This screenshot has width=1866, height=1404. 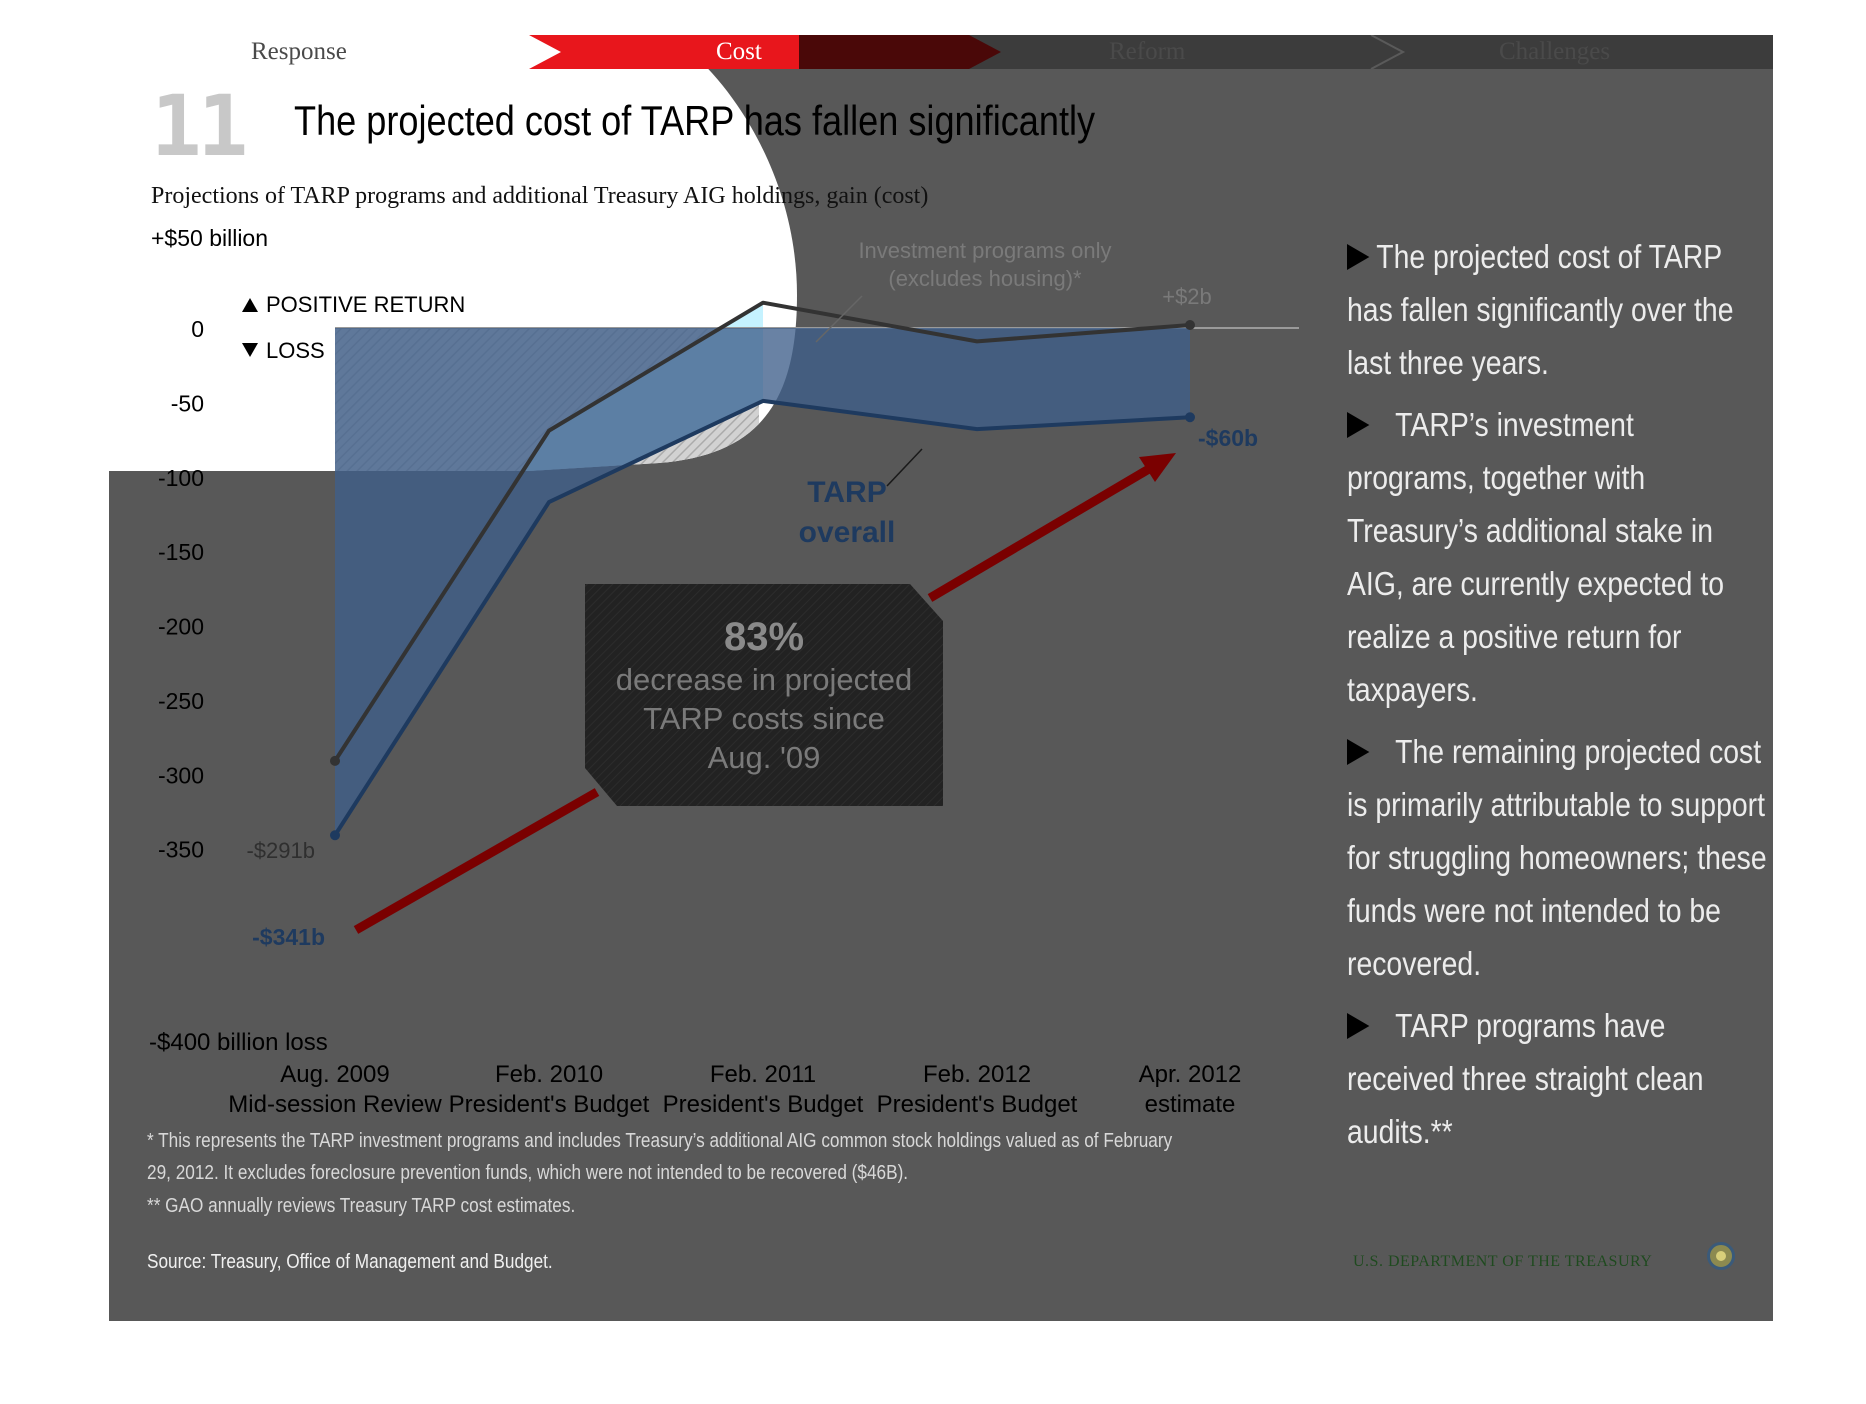 What do you see at coordinates (1190, 325) in the screenshot?
I see `investment-end-point` at bounding box center [1190, 325].